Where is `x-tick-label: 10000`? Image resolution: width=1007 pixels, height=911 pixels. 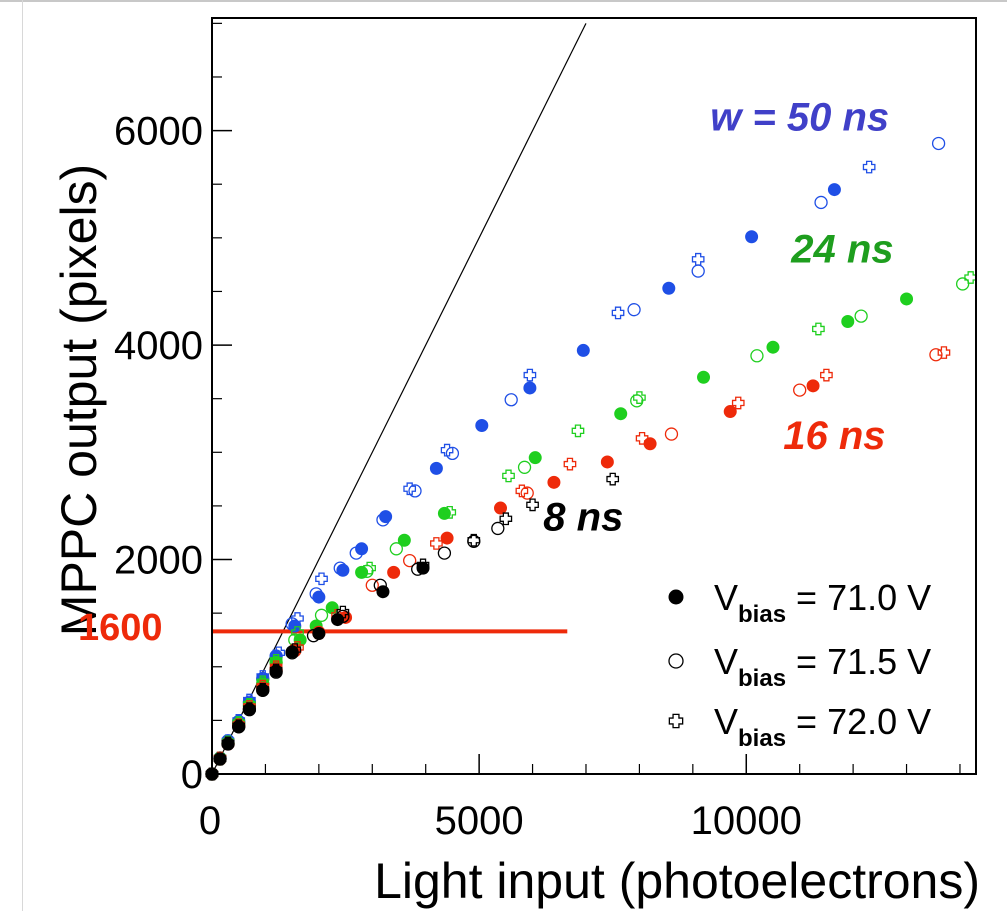
x-tick-label: 10000 is located at coordinates (746, 821).